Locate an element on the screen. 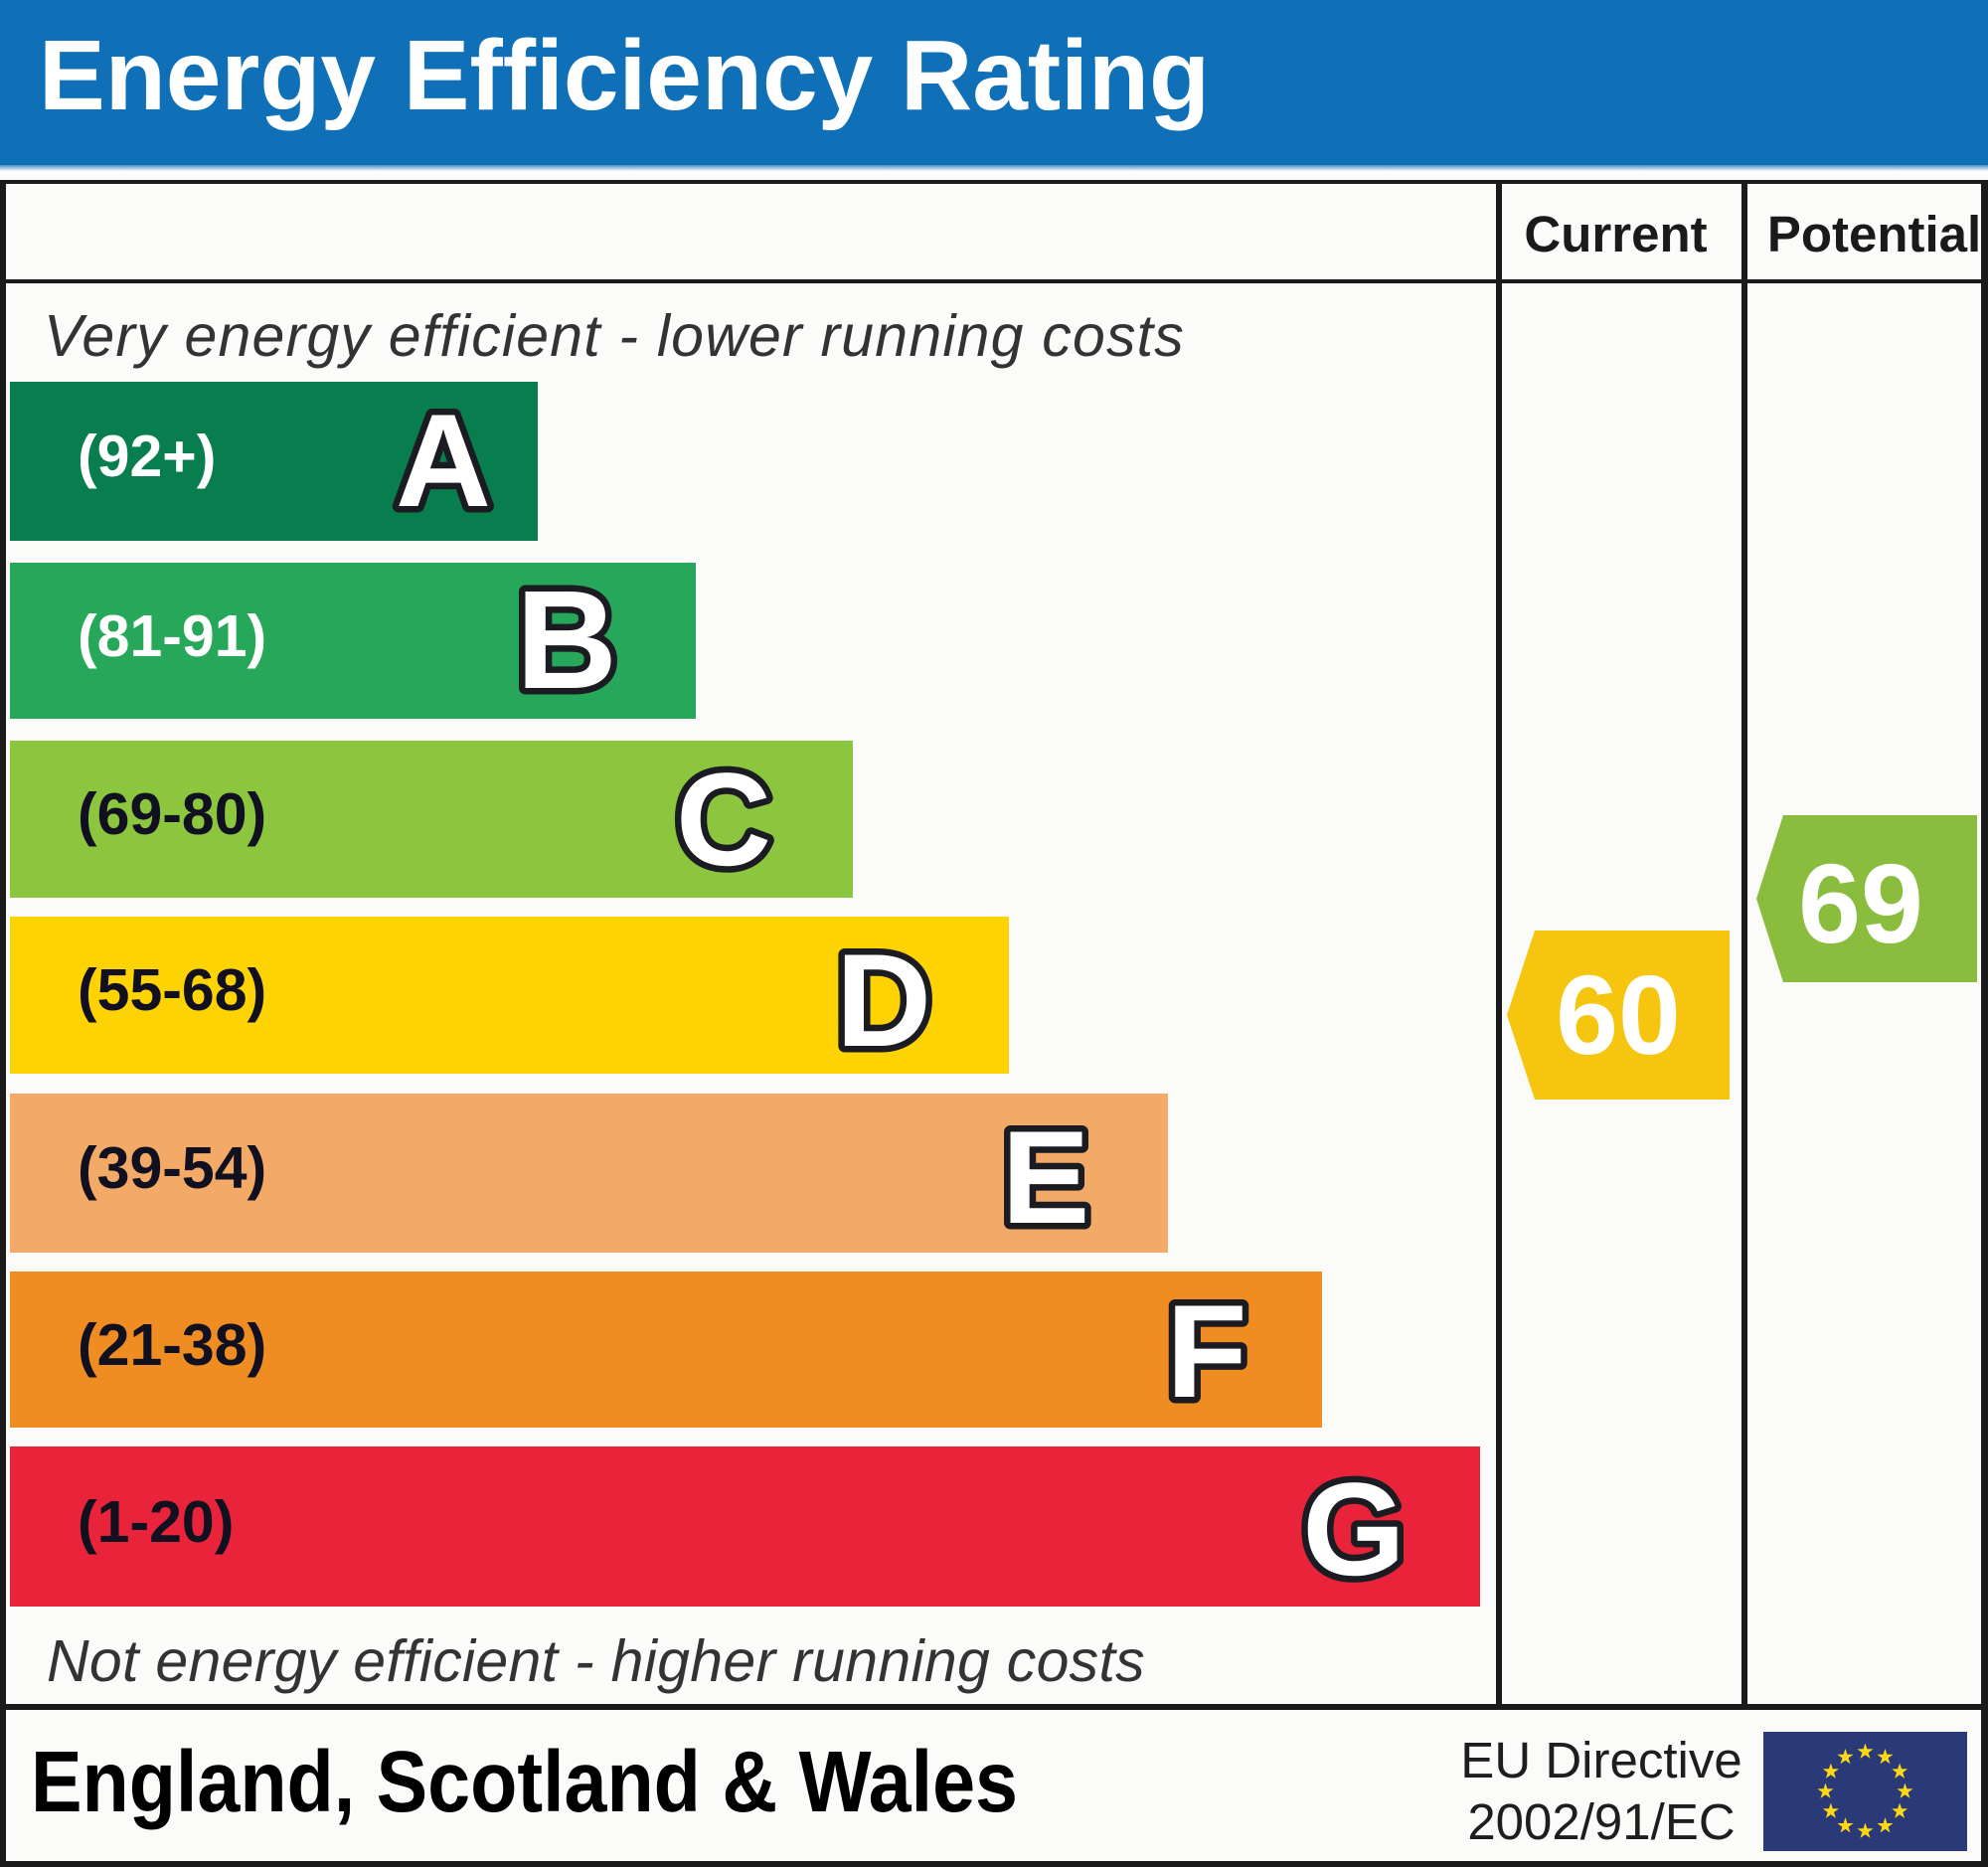 Image resolution: width=1988 pixels, height=1867 pixels. svg-text: C is located at coordinates (723, 817).